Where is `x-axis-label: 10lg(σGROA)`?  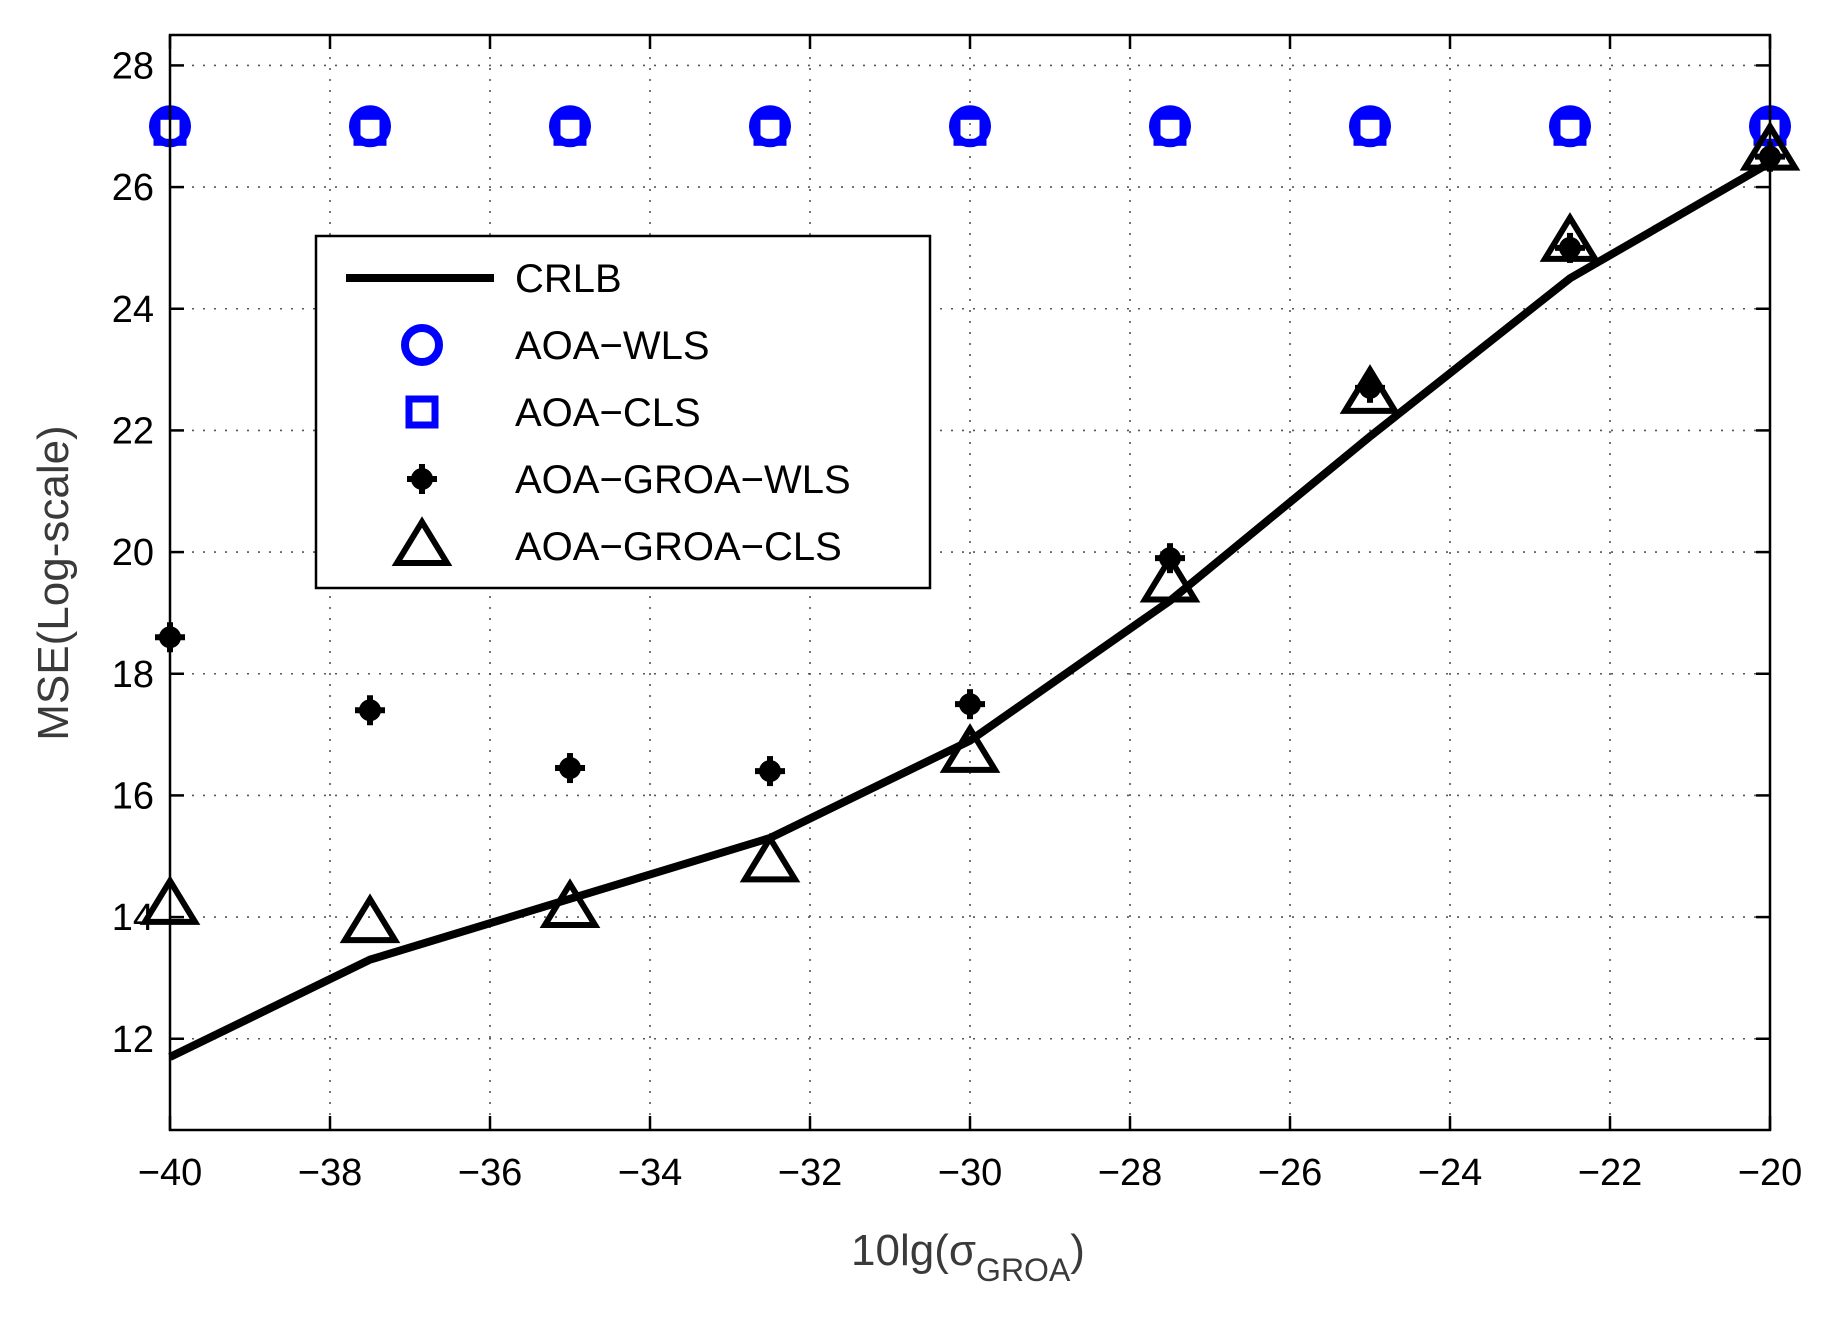
x-axis-label: 10lg(σGROA) is located at coordinates (968, 1257).